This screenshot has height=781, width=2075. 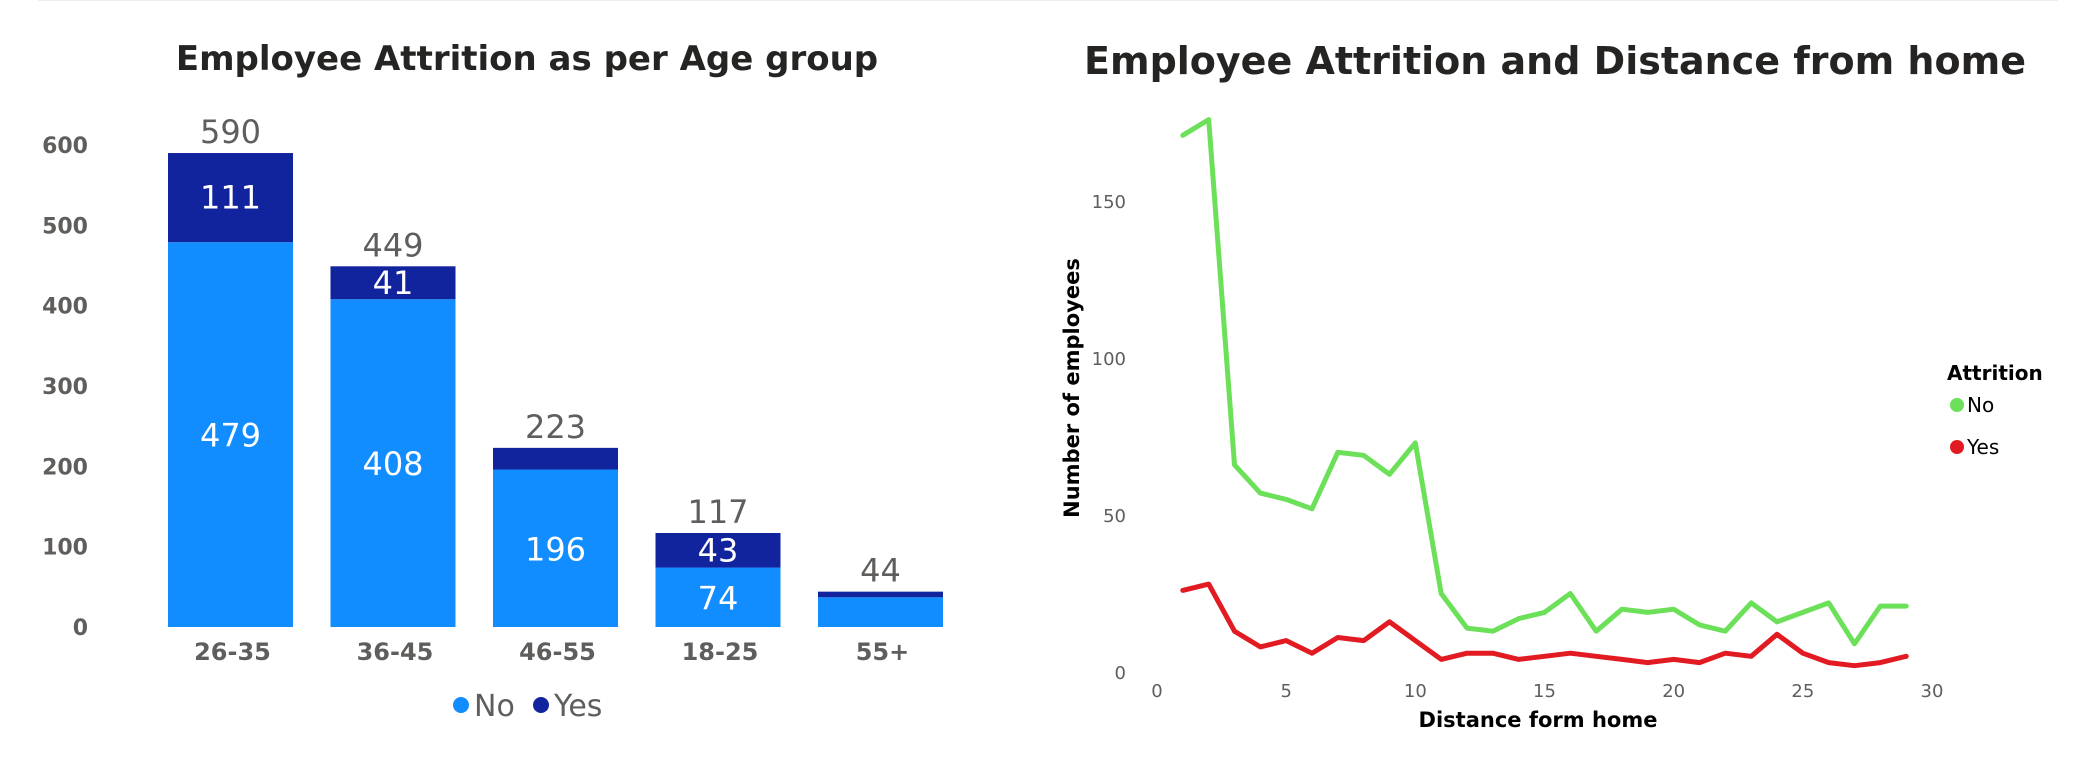 What do you see at coordinates (232, 652) in the screenshot?
I see `x-tick-label: 26-35` at bounding box center [232, 652].